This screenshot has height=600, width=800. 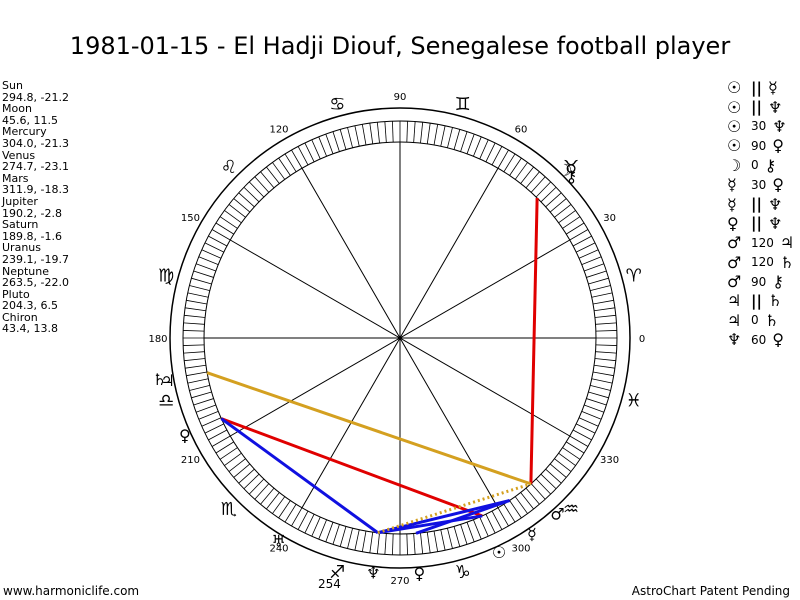 I want to click on planet-name-mars: Mars, so click(x=15, y=178).